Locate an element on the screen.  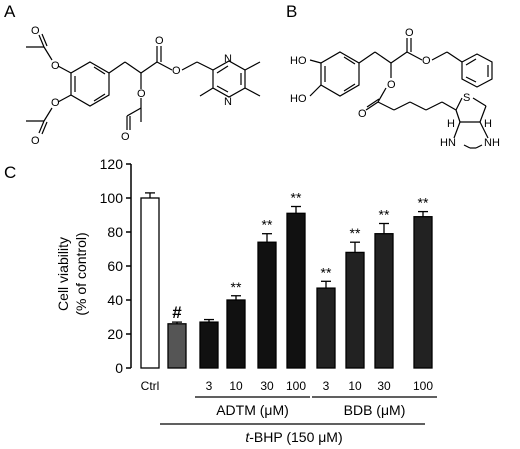
y-tick-label: 120 is located at coordinates (112, 164).